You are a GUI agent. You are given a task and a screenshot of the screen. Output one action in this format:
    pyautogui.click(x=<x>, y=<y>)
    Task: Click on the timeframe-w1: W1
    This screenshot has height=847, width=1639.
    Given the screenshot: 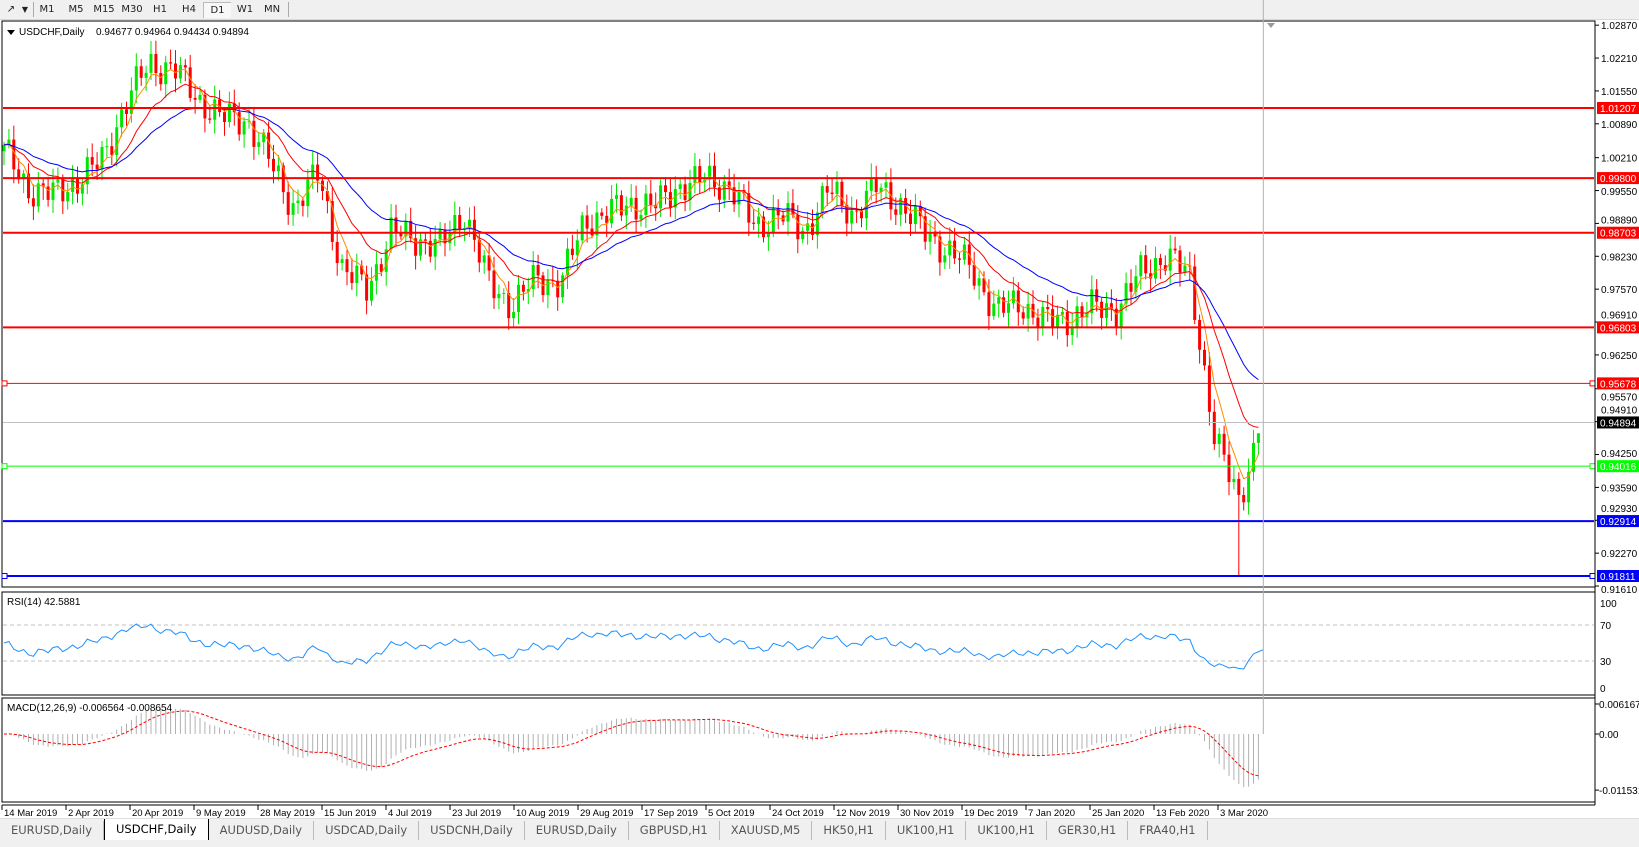 What is the action you would take?
    pyautogui.click(x=245, y=9)
    